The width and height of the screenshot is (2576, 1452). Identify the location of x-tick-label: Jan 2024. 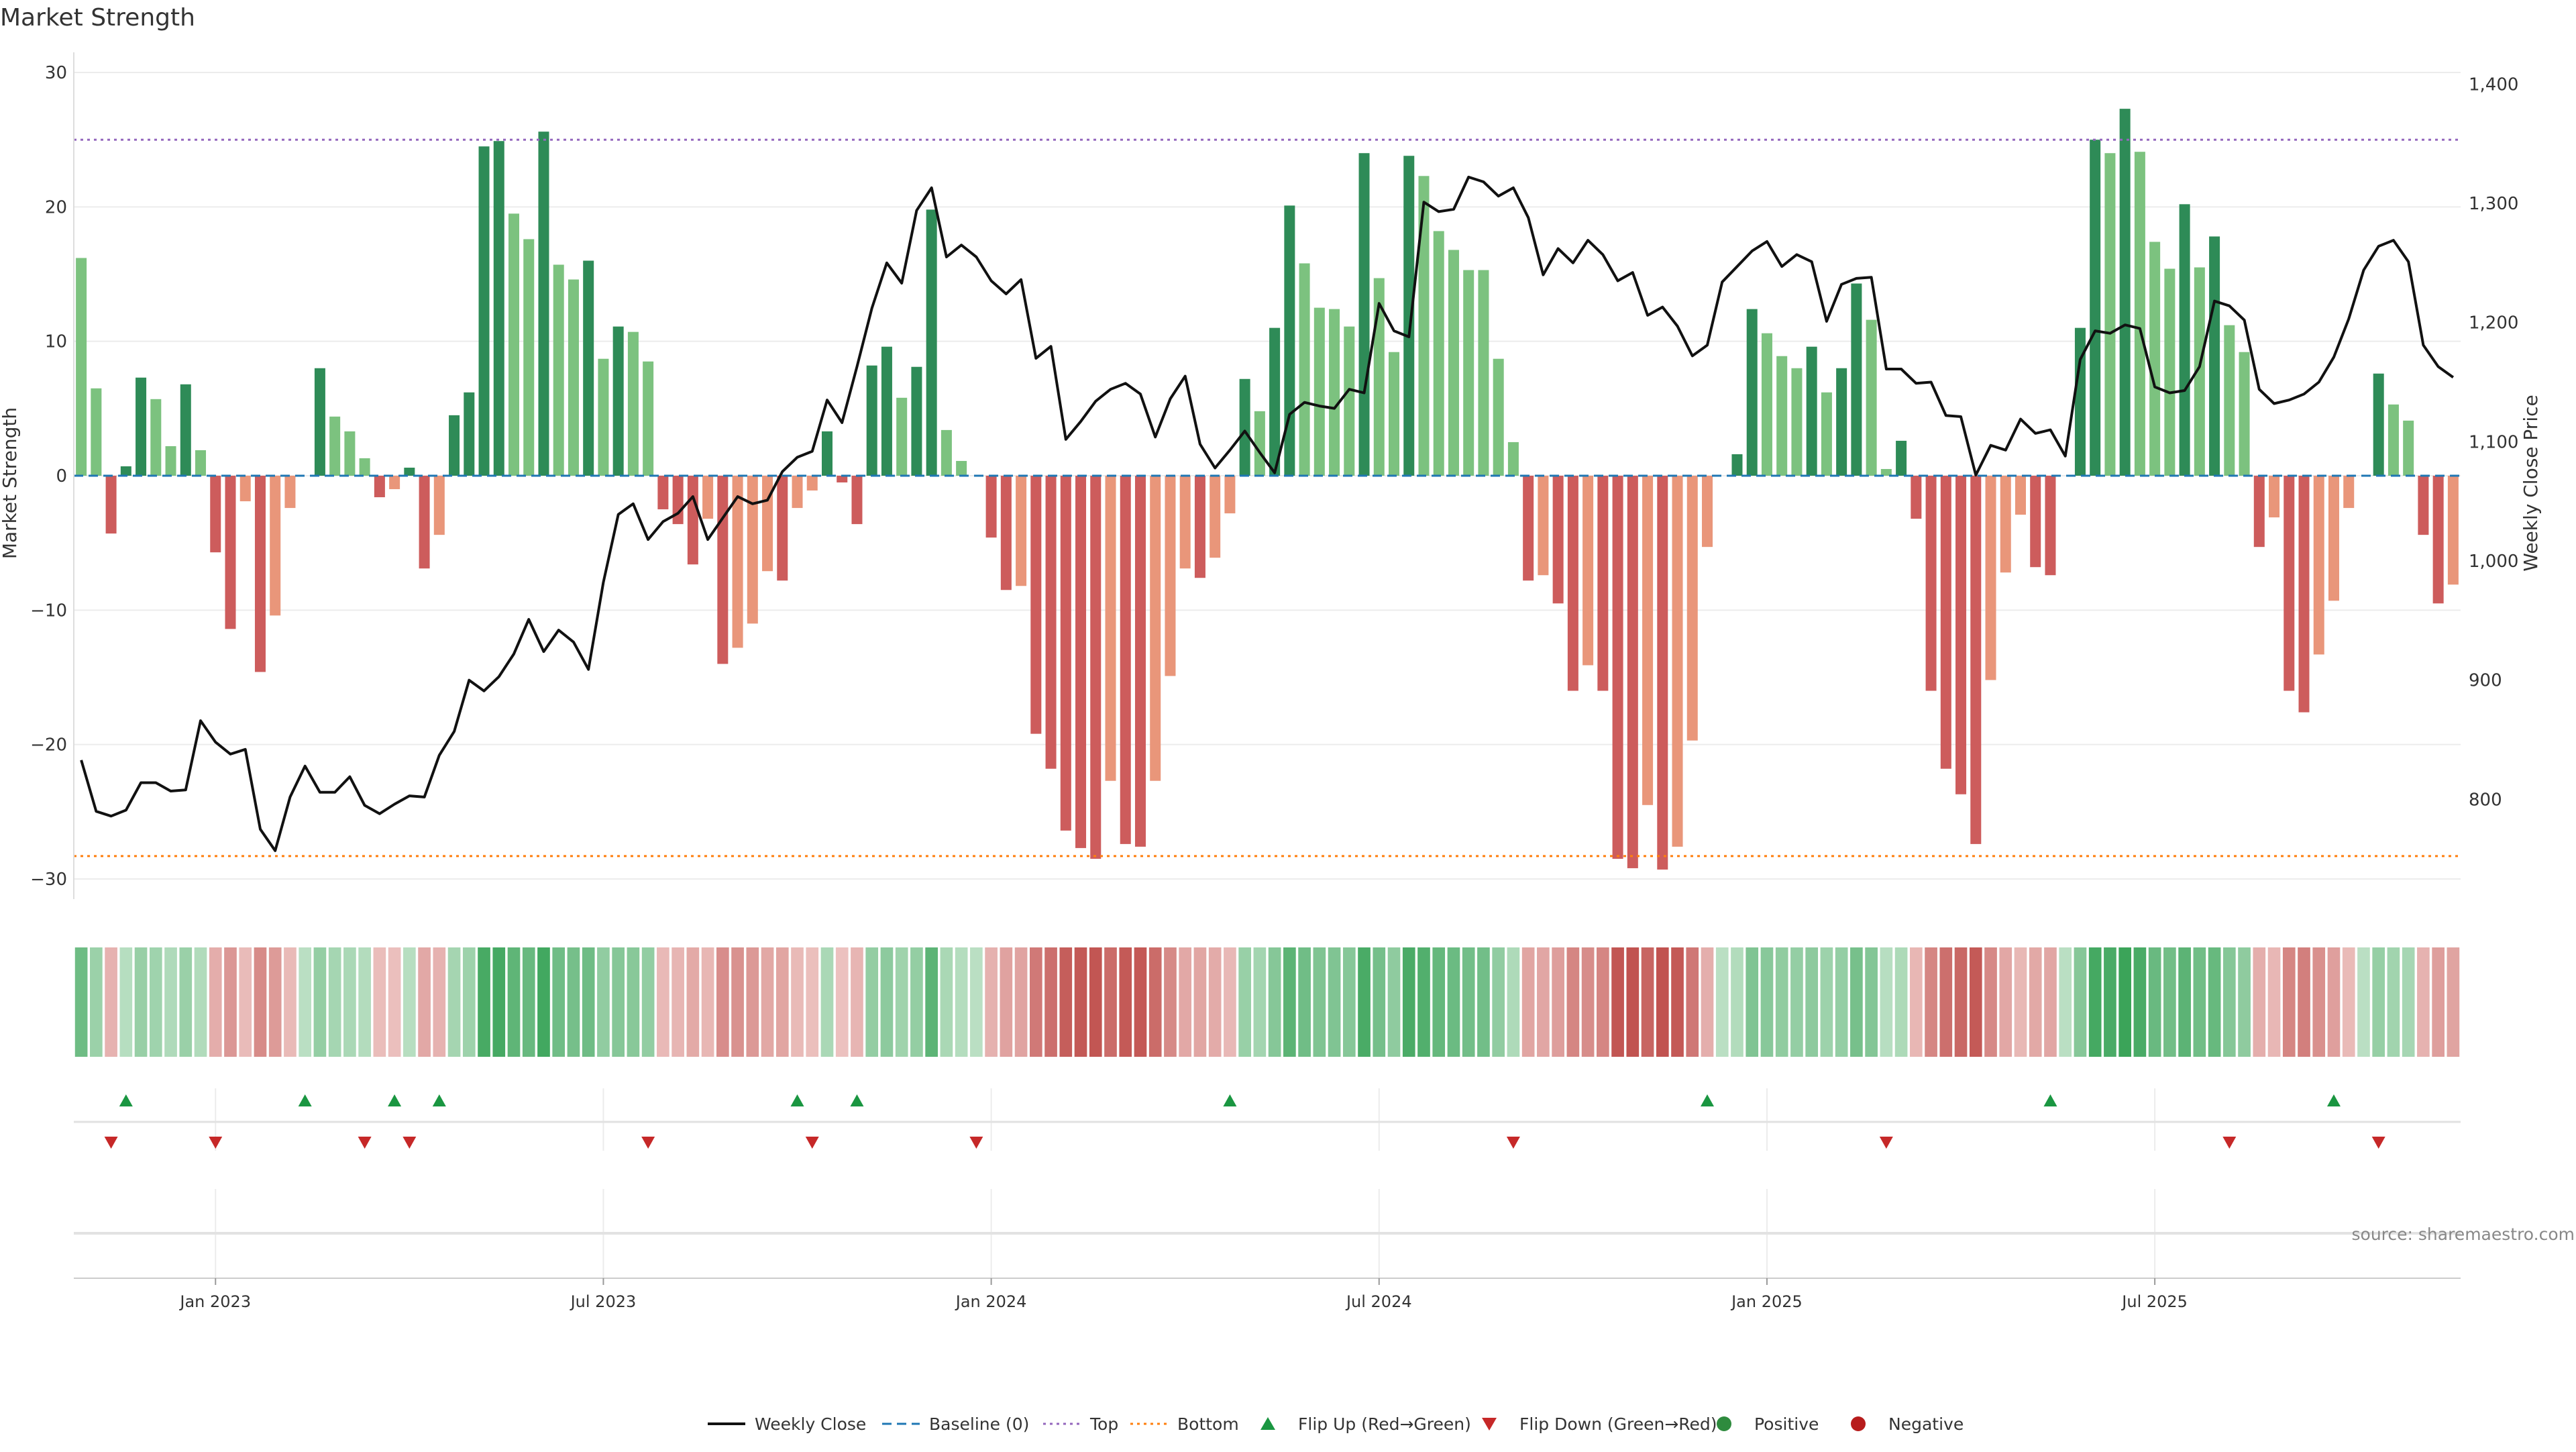
(991, 1302).